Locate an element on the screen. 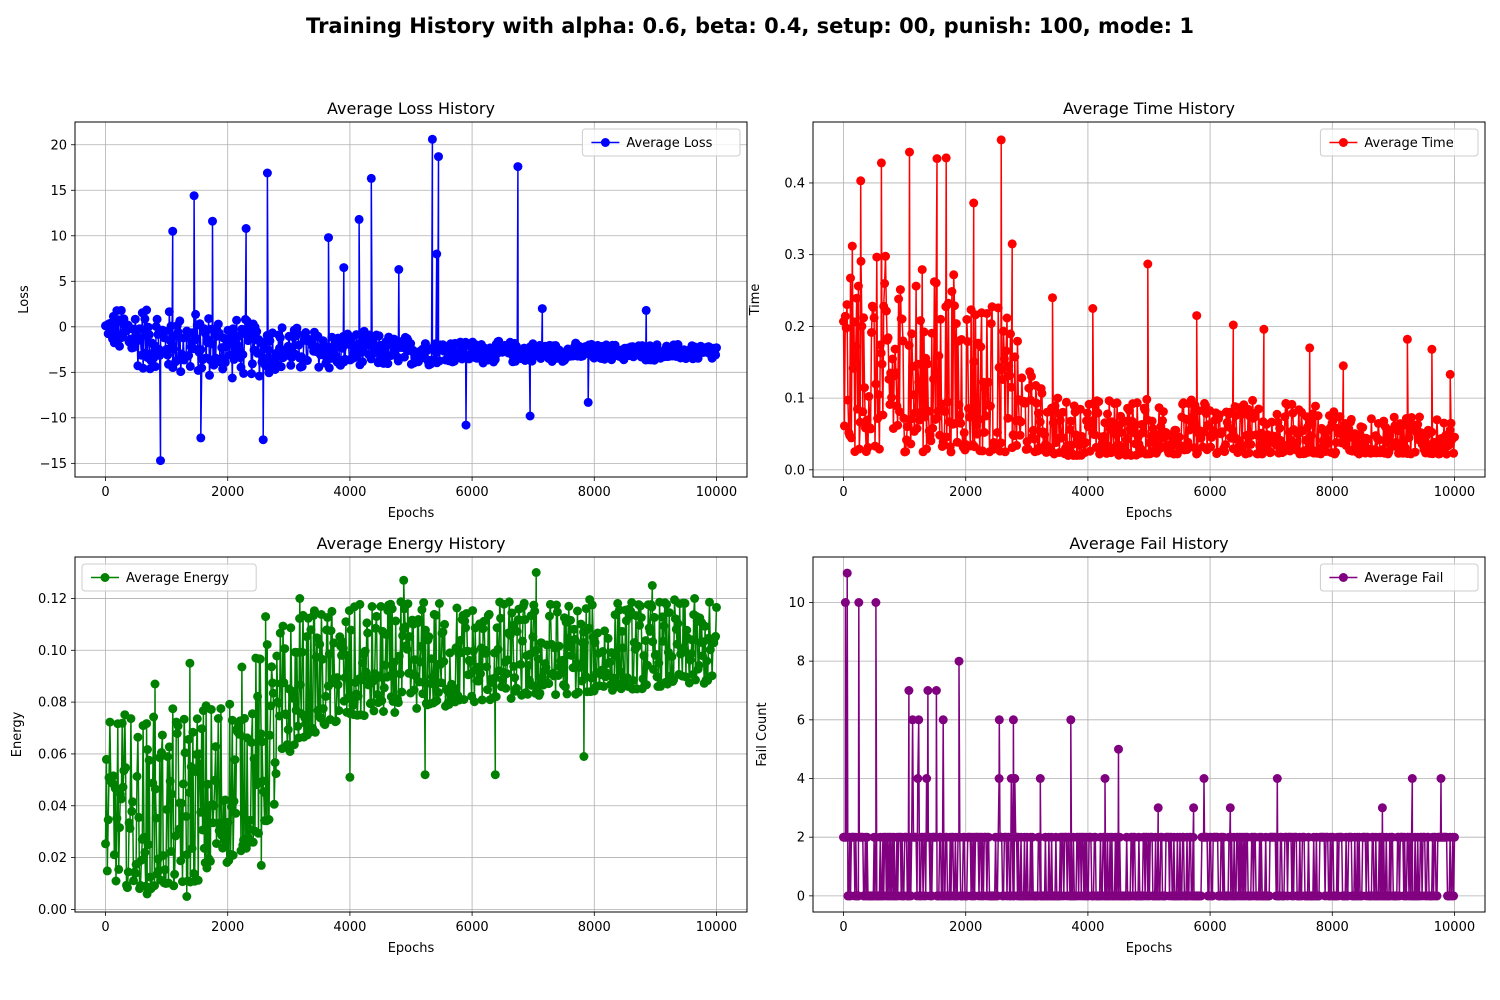 The height and width of the screenshot is (1000, 1500). legend-label: Average Fail is located at coordinates (1403, 578).